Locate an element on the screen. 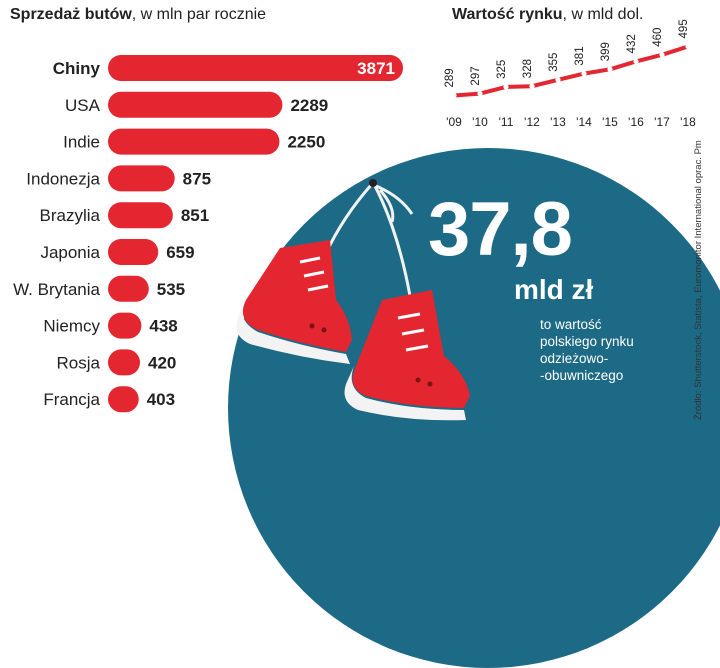 The image size is (720, 668). value-label: 438 is located at coordinates (163, 326).